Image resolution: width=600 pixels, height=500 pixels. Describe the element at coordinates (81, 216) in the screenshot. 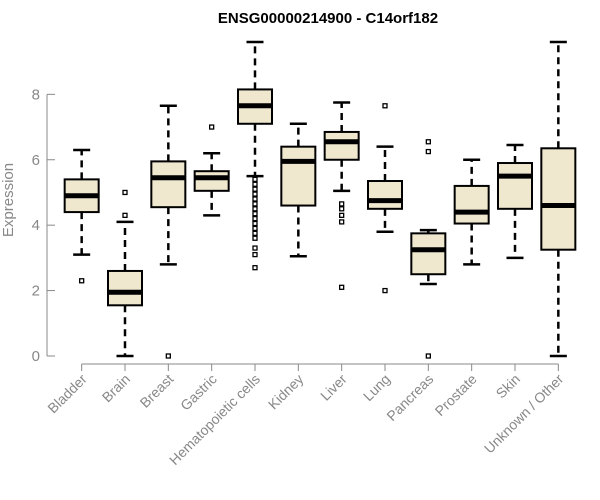

I see `box-bladder` at that location.